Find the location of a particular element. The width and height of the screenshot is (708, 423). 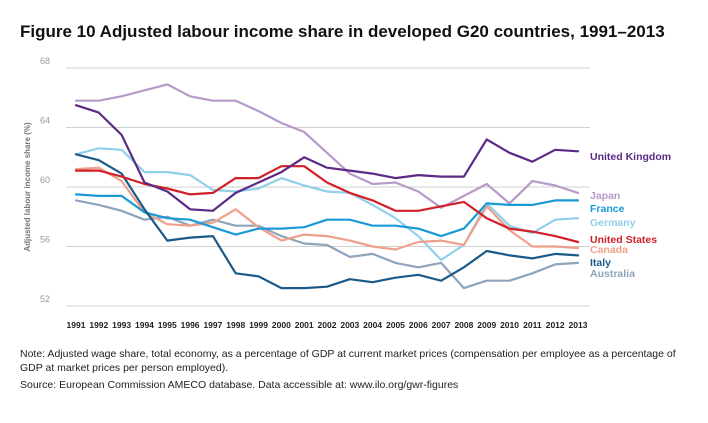

series-line-canada is located at coordinates (327, 208).